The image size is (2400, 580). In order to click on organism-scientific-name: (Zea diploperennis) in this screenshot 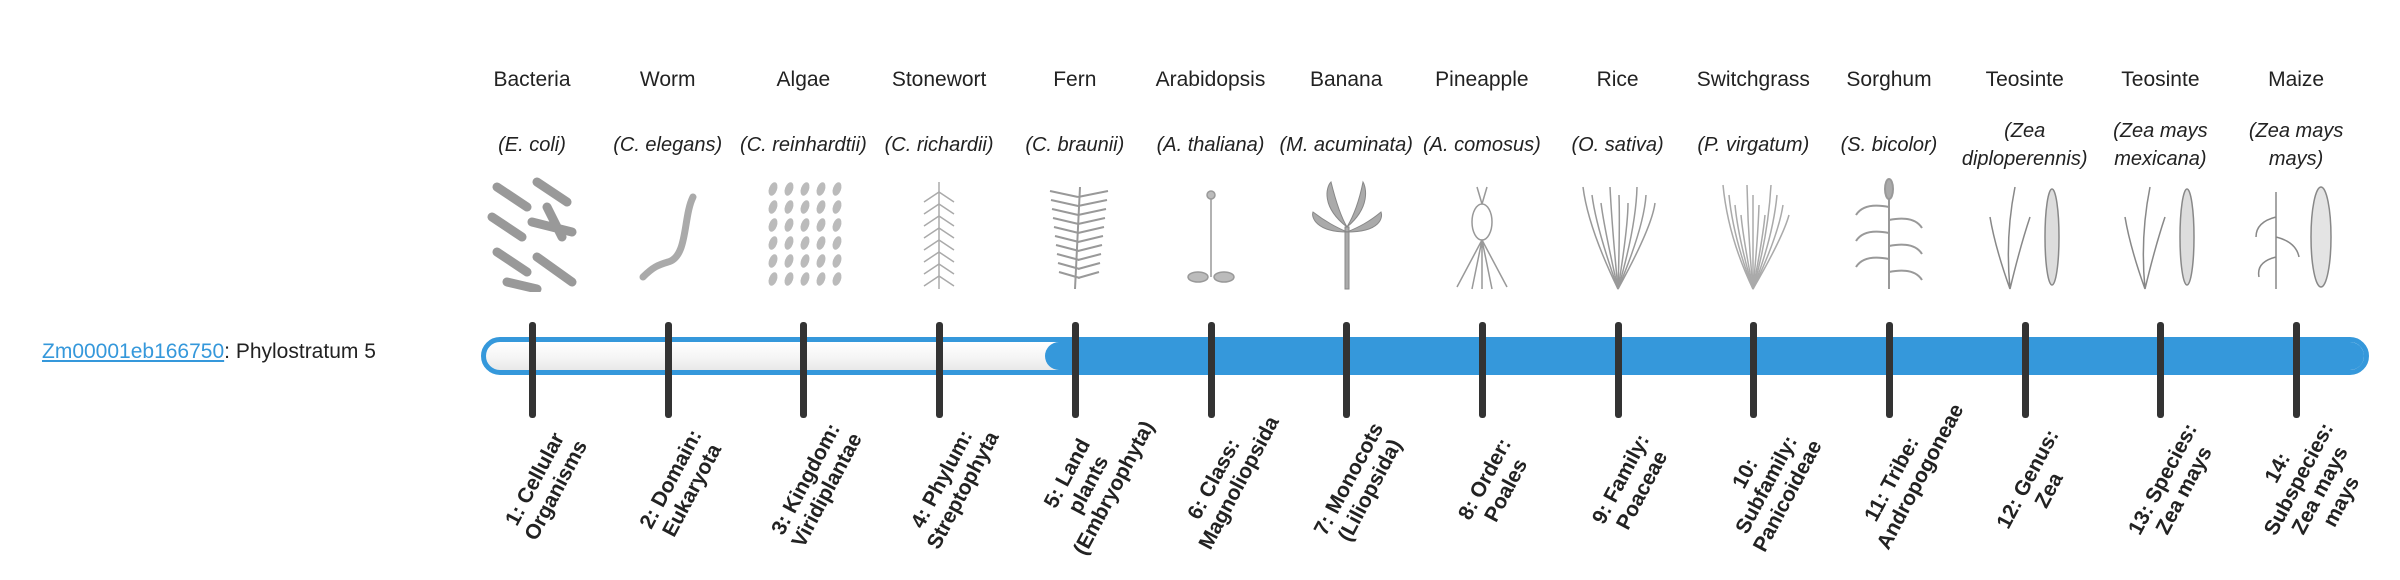, I will do `click(2024, 145)`.